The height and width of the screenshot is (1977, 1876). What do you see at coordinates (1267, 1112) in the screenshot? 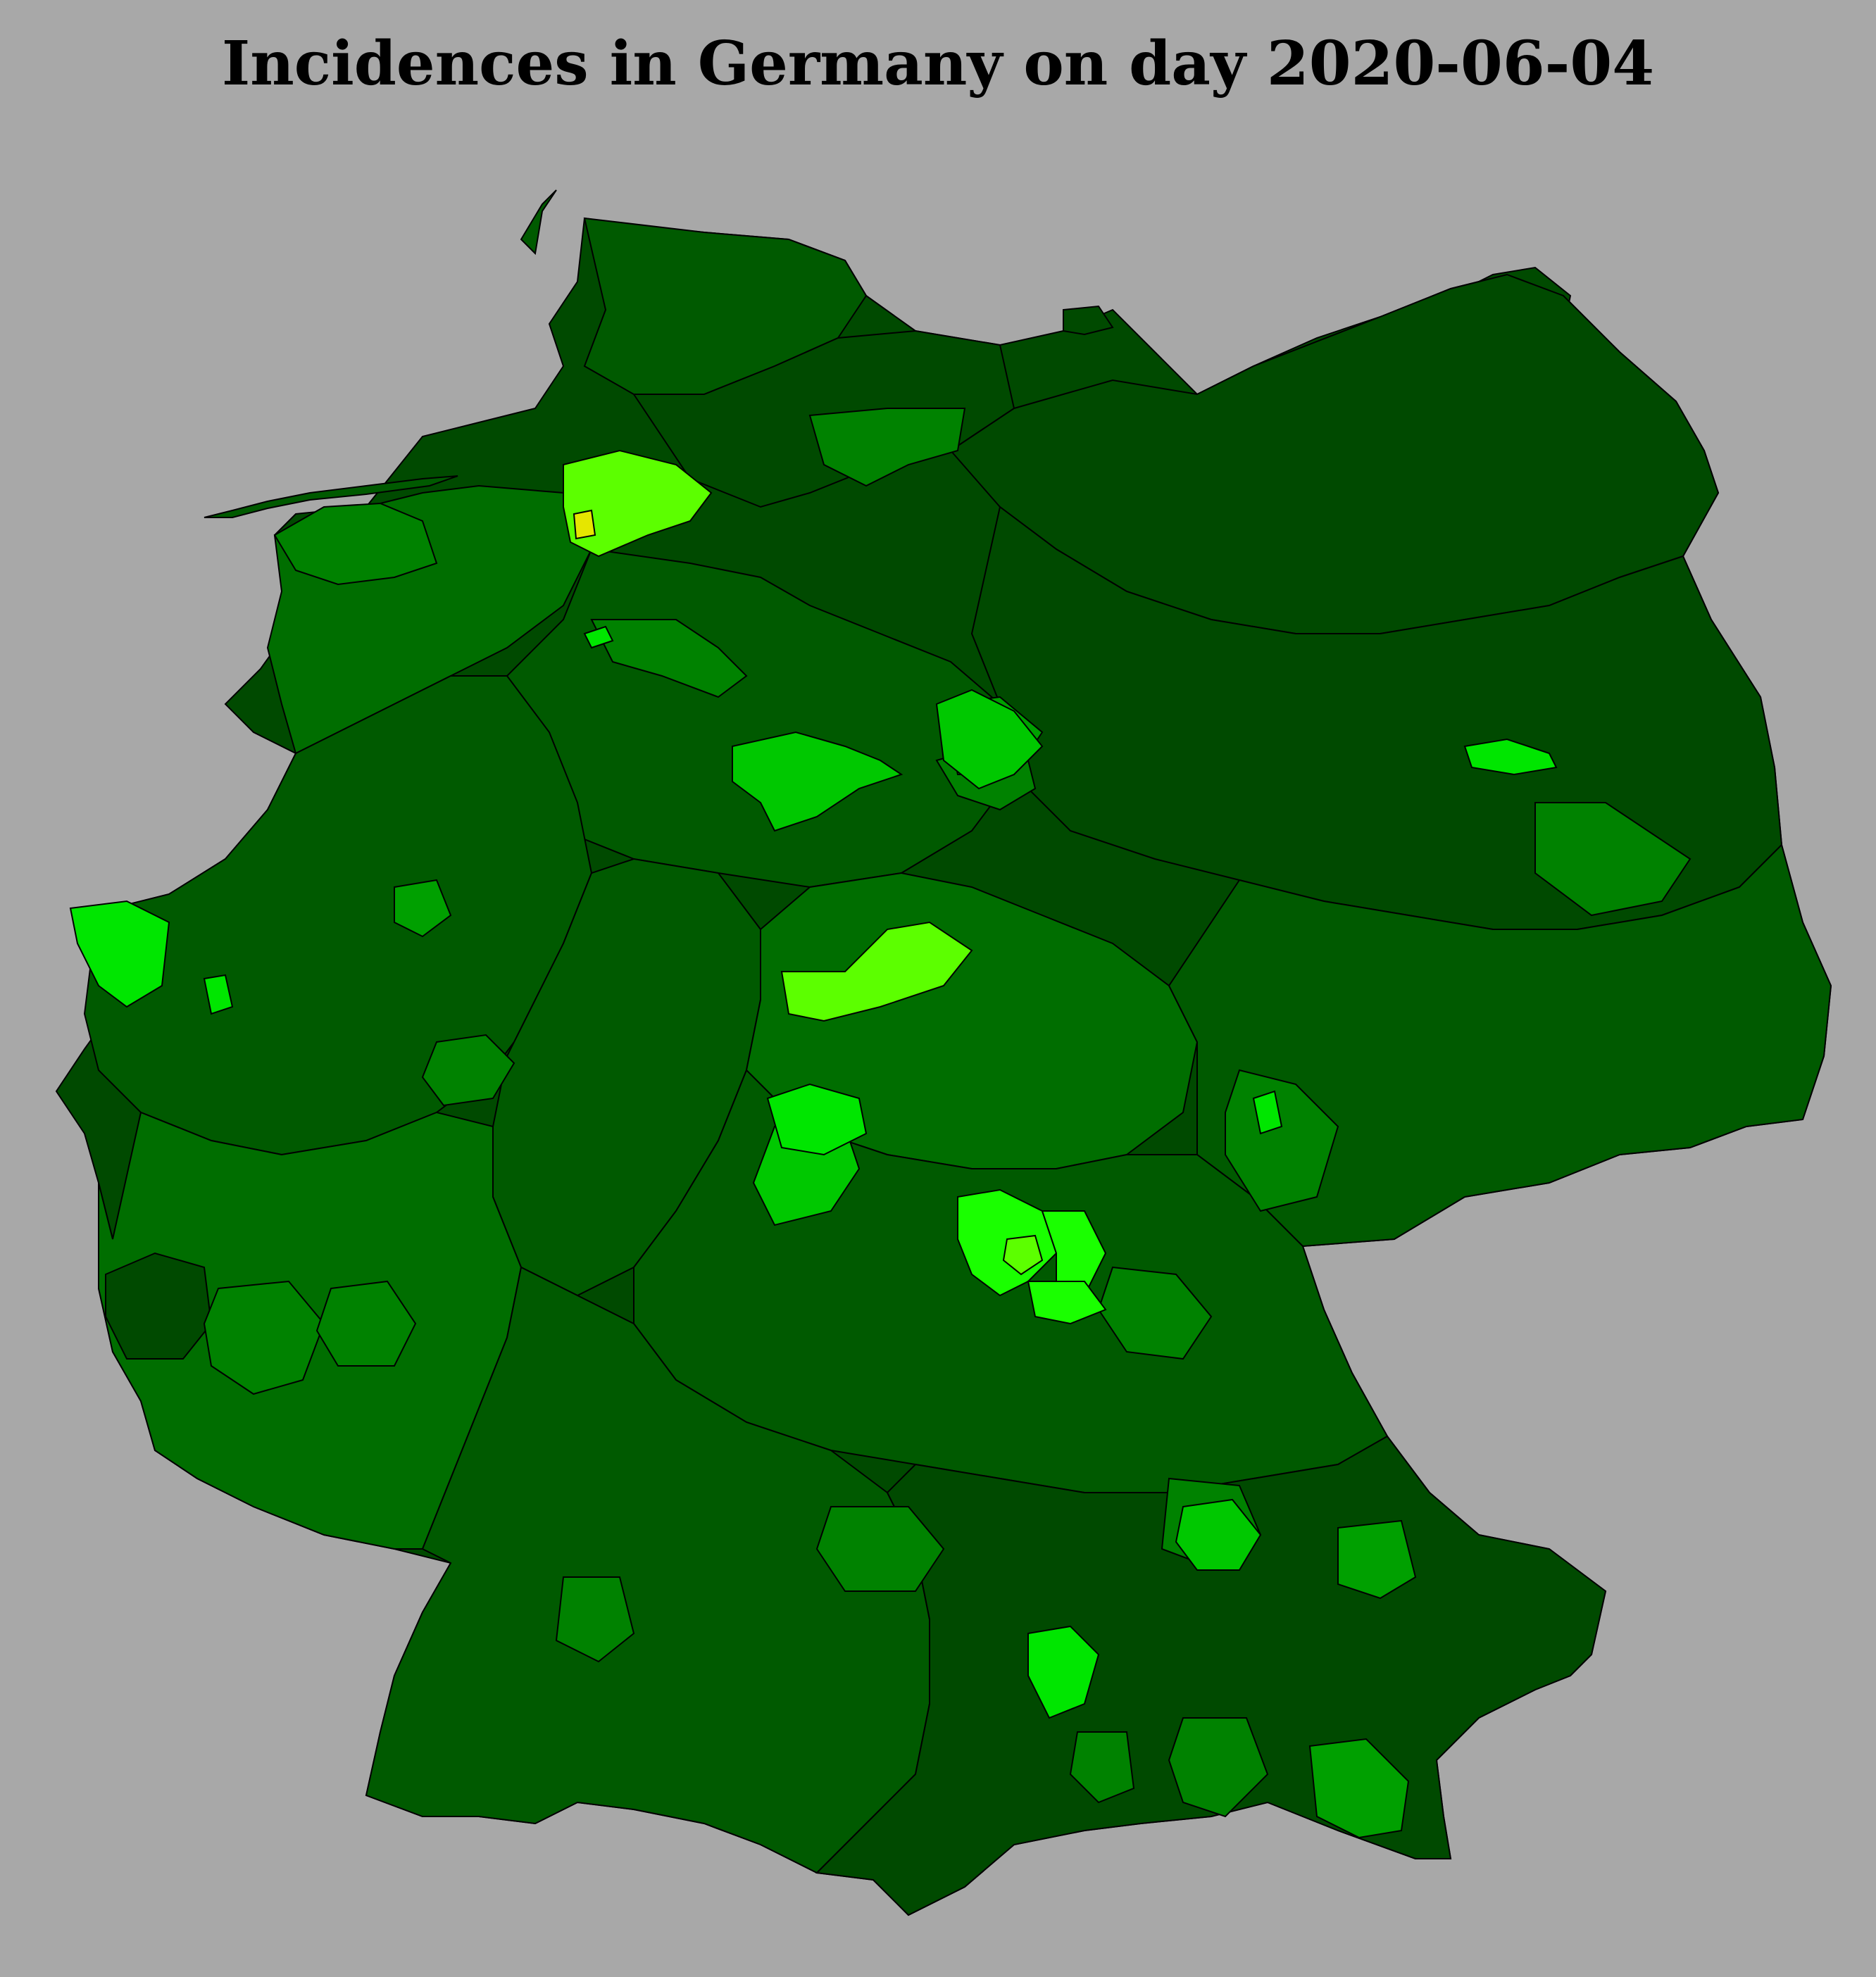
I see `district-kirchheim` at bounding box center [1267, 1112].